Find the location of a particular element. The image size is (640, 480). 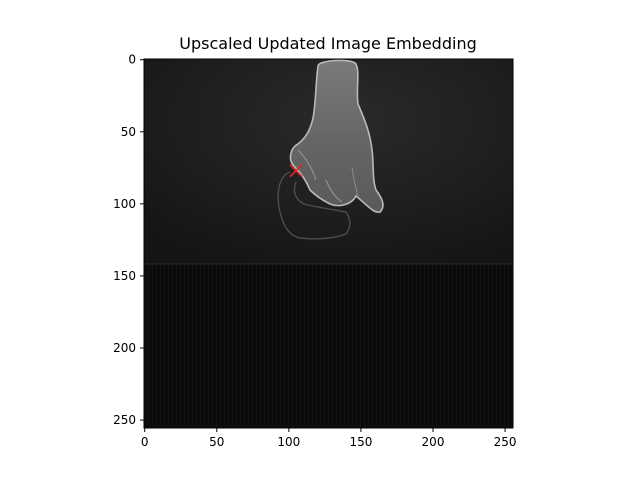

chart-title: Upscaled Updated Image Embedding is located at coordinates (327, 43).